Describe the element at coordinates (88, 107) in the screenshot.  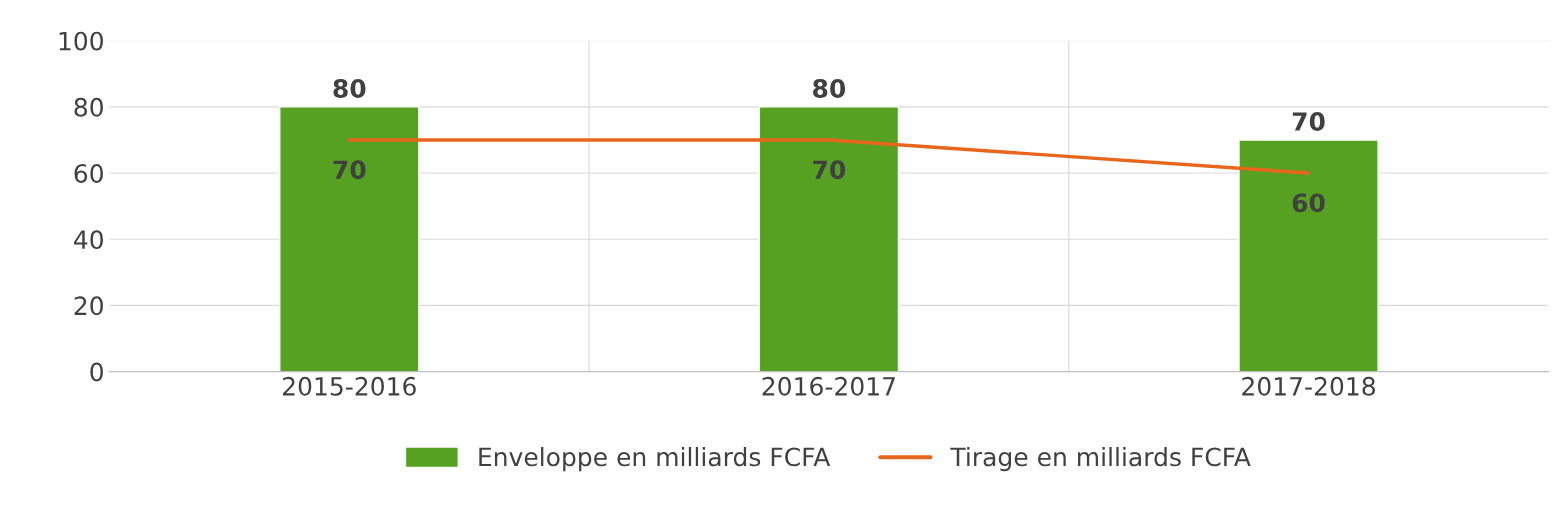
I see `y-tick-label: 80` at that location.